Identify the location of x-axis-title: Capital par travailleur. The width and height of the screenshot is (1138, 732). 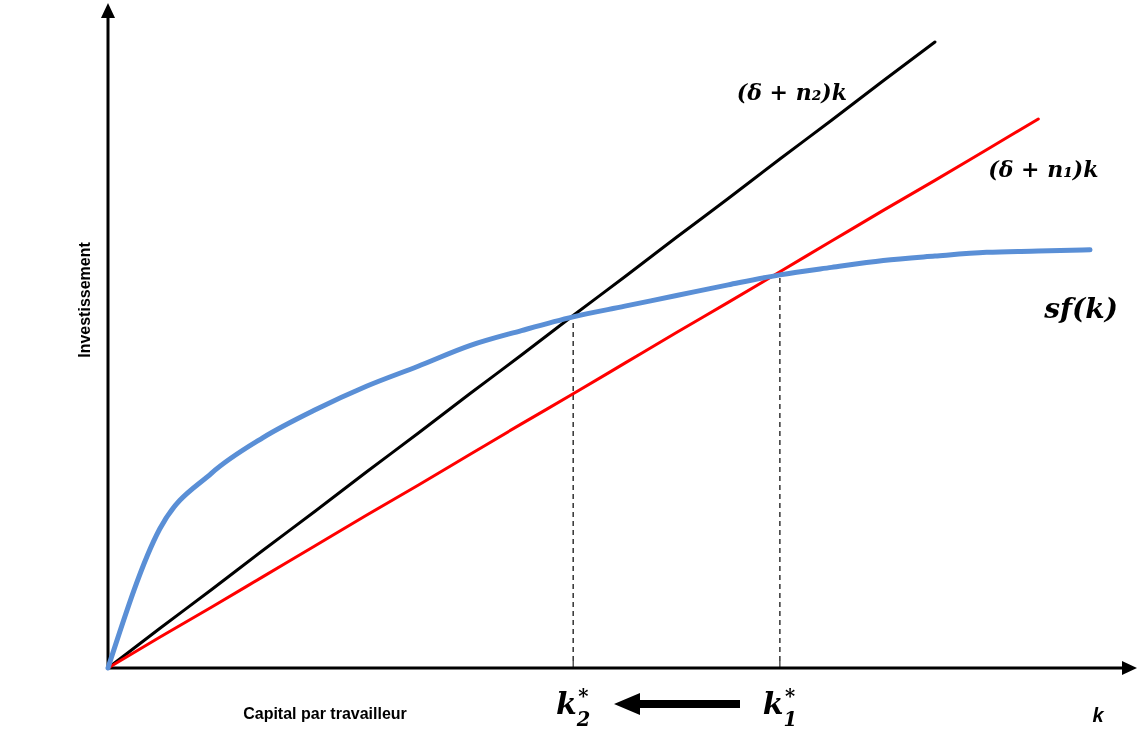
(325, 713).